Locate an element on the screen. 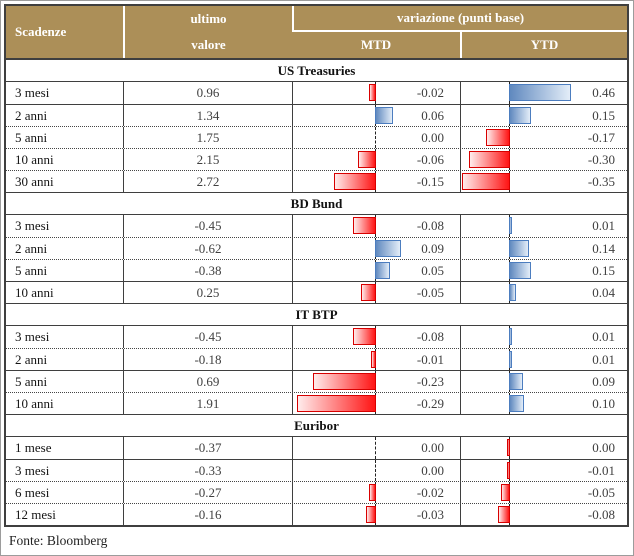  table-row: 10 anni 2.15 -0.06 -0.30 is located at coordinates (316, 159).